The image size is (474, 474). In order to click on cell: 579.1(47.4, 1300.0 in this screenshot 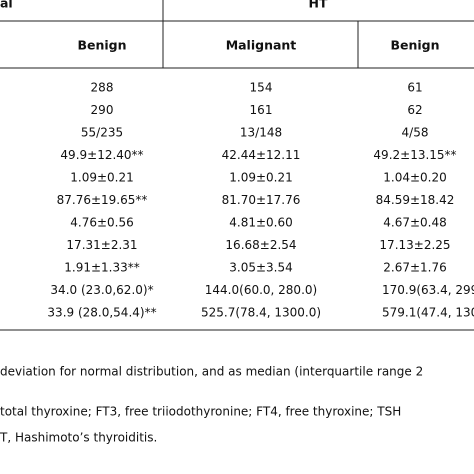, I will do `click(428, 313)`.